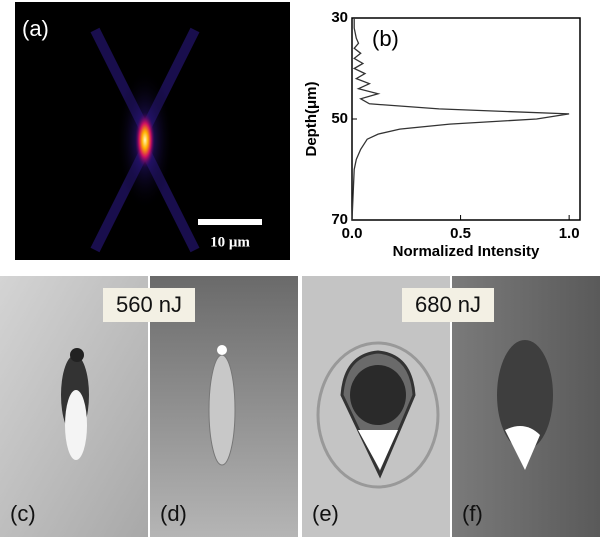  I want to click on panel-label: (c), so click(23, 513).